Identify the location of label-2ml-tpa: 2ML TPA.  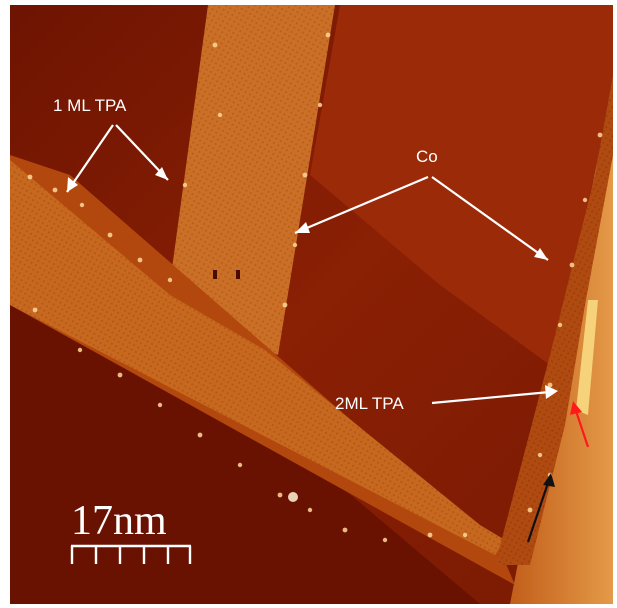
(369, 403).